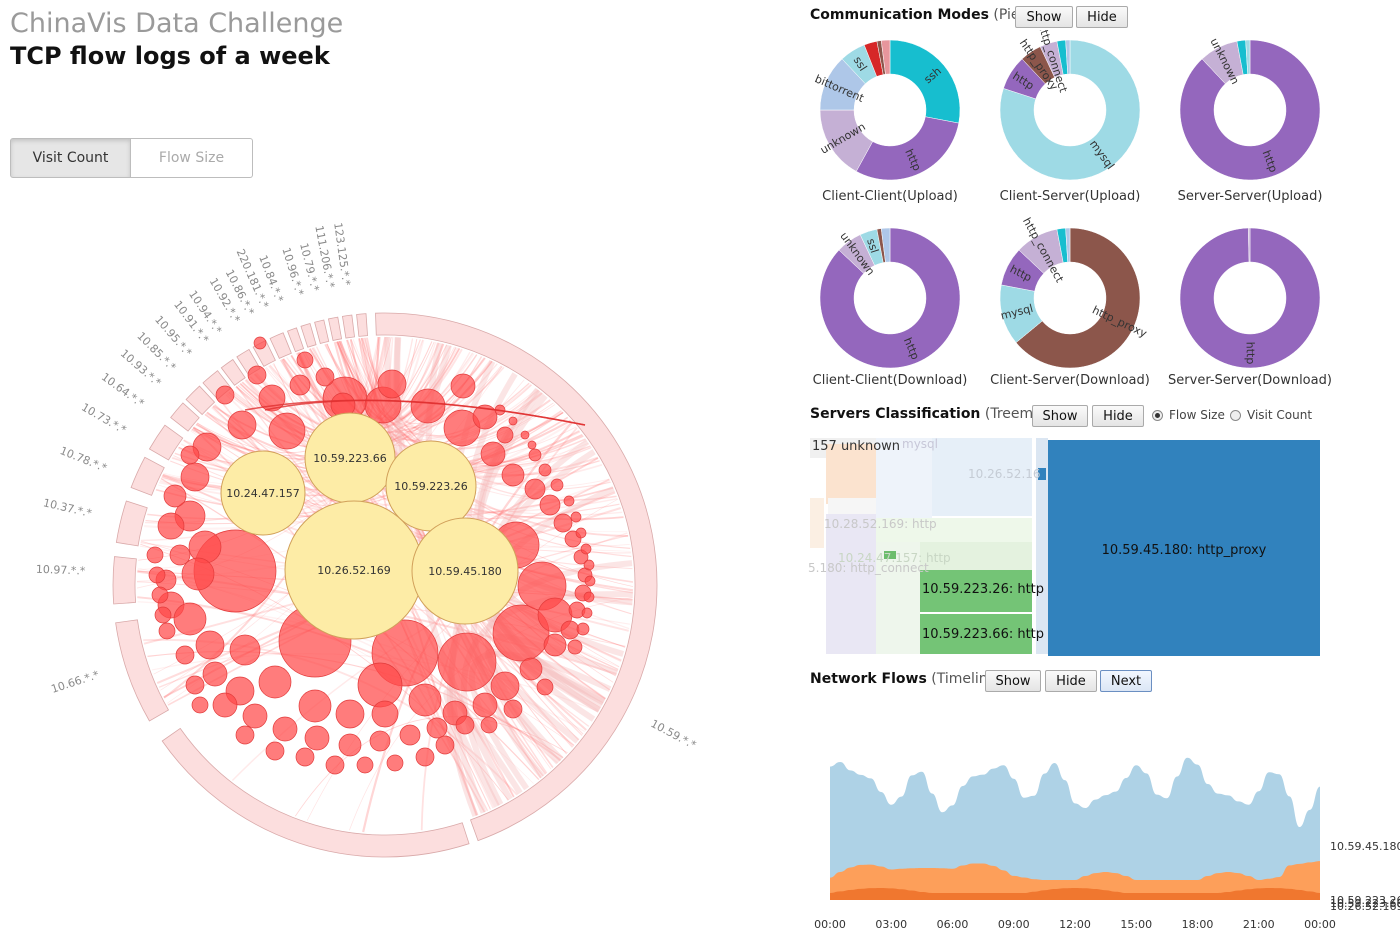 This screenshot has height=940, width=1400. I want to click on flow-size-toggle: Flow Size, so click(192, 158).